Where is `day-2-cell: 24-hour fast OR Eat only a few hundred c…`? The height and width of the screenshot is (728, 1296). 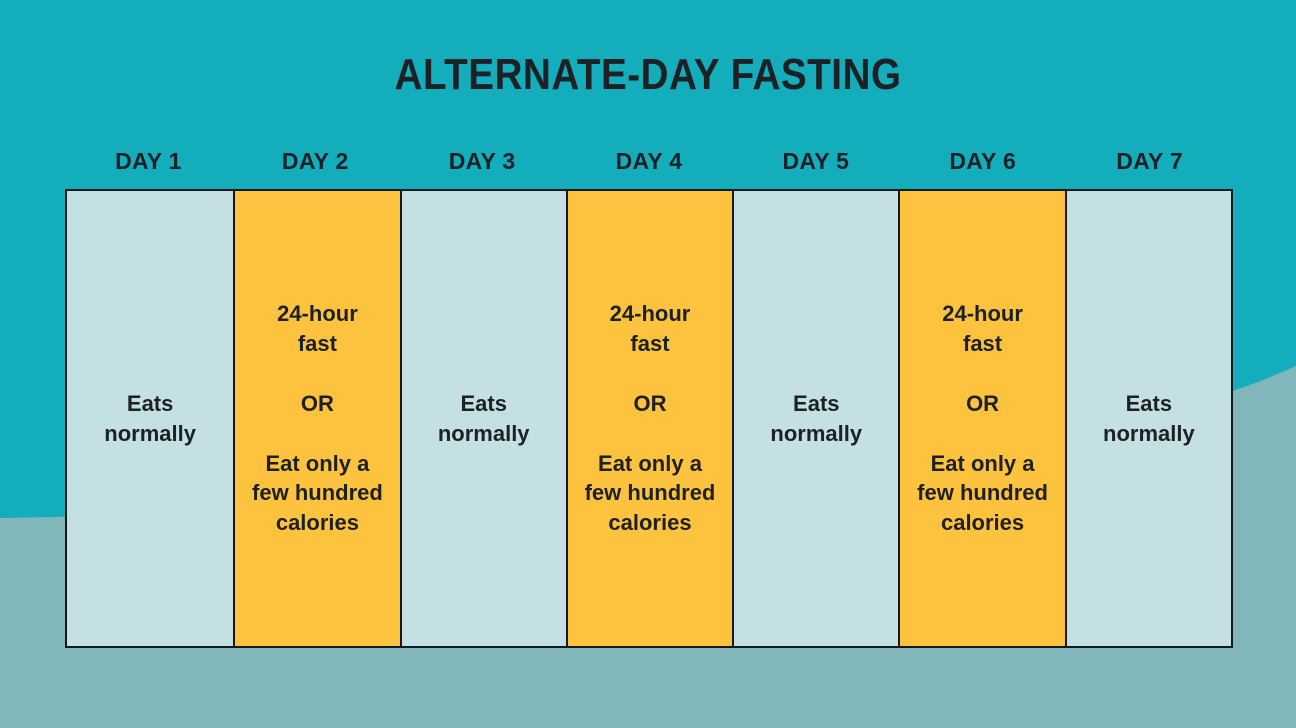
day-2-cell: 24-hour fast OR Eat only a few hundred c… is located at coordinates (316, 418).